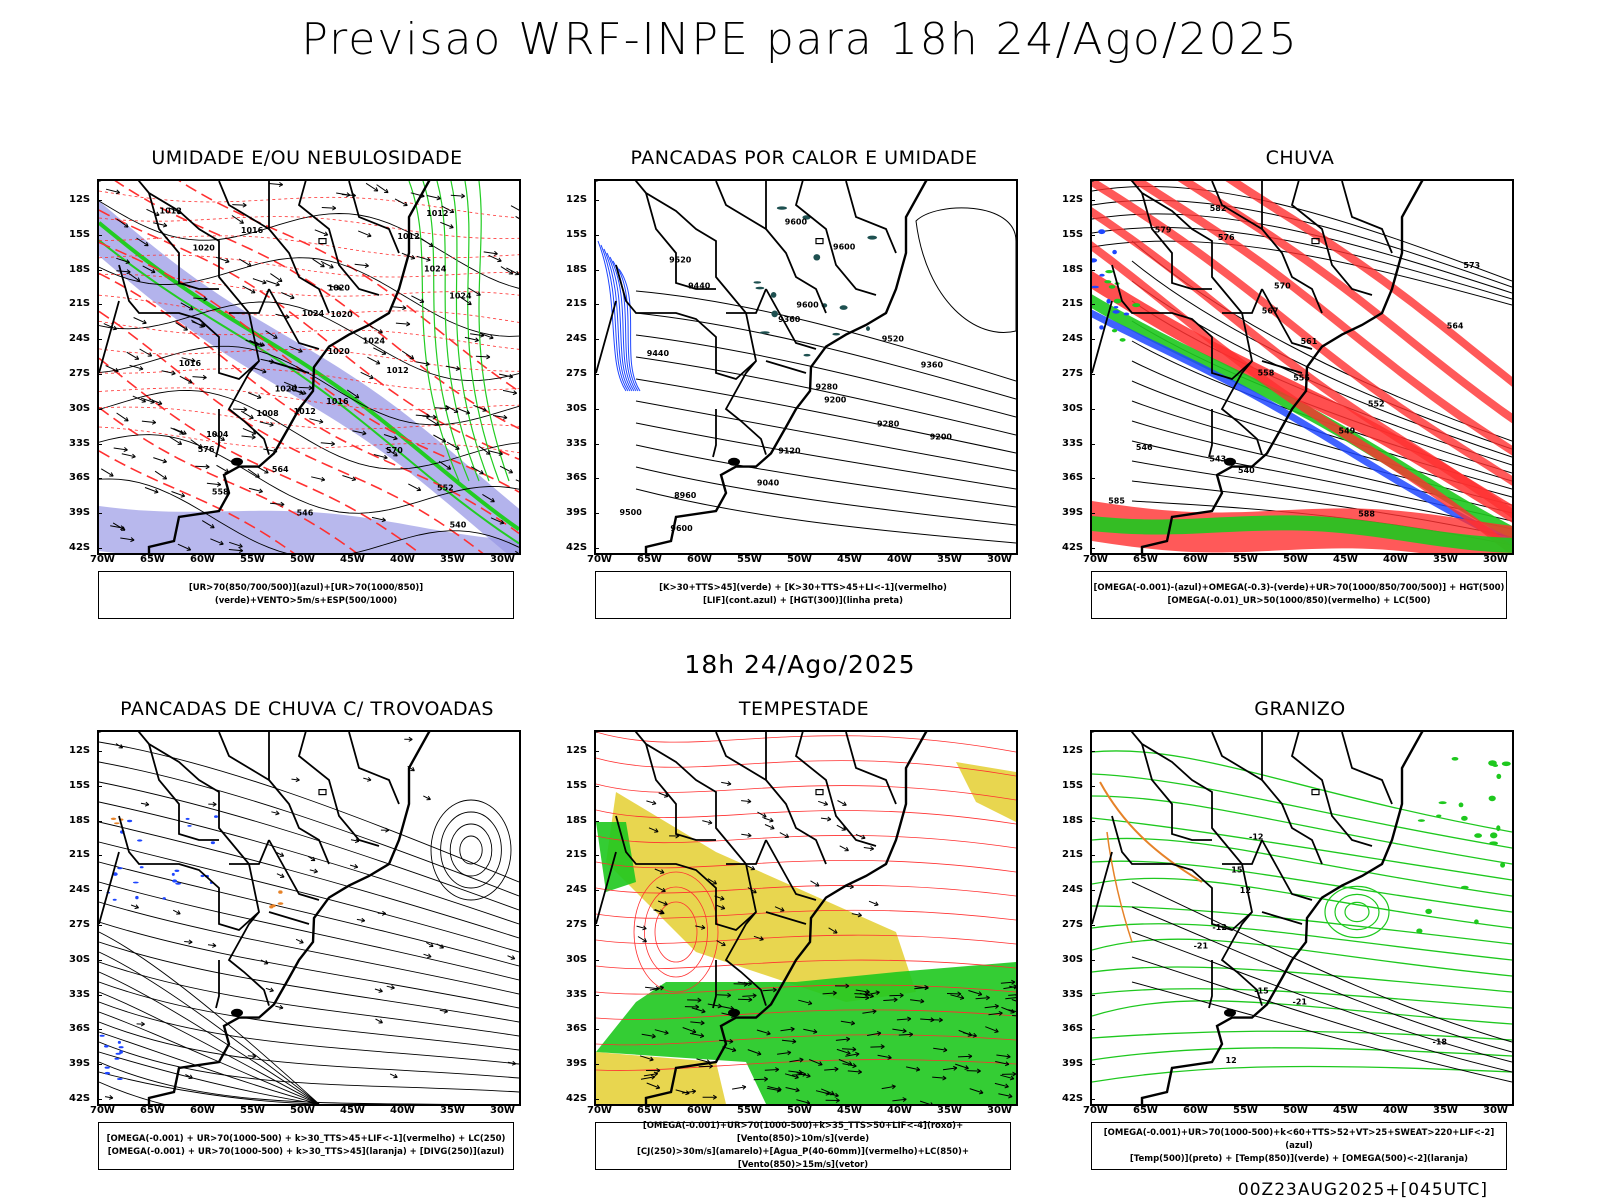 Image resolution: width=1600 pixels, height=1200 pixels. I want to click on lat-tick-label: 27S, so click(1073, 924).